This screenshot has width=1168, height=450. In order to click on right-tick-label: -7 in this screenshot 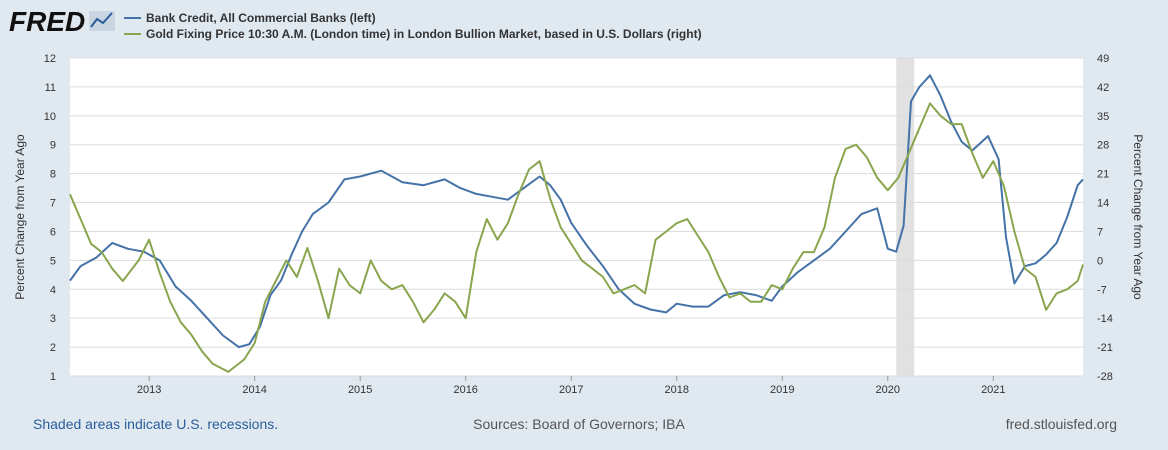, I will do `click(1102, 290)`.